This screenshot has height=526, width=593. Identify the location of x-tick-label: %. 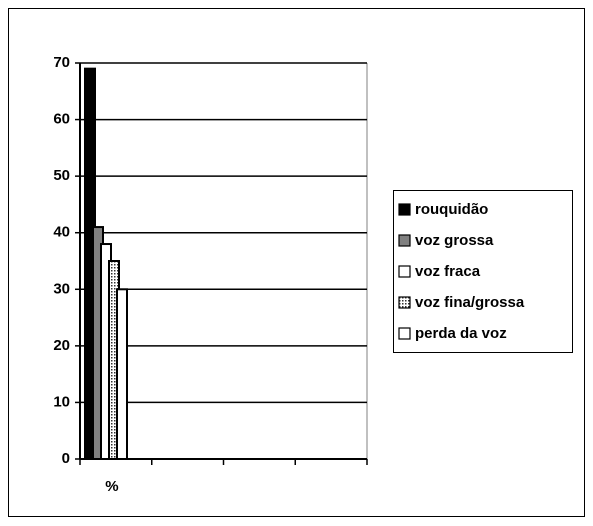
(111, 486).